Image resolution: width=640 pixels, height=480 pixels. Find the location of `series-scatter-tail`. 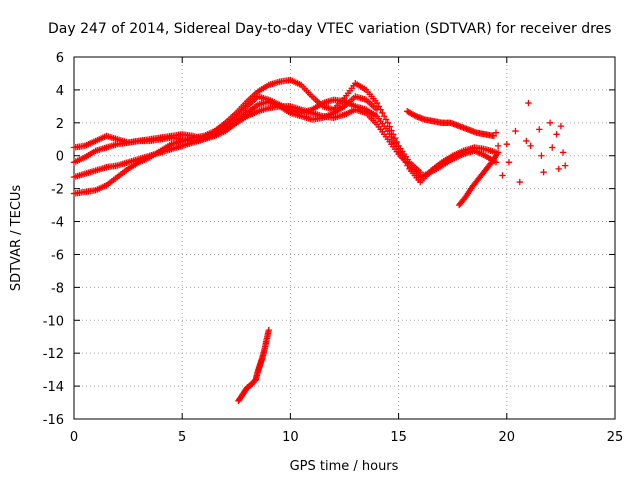

series-scatter-tail is located at coordinates (530, 142).